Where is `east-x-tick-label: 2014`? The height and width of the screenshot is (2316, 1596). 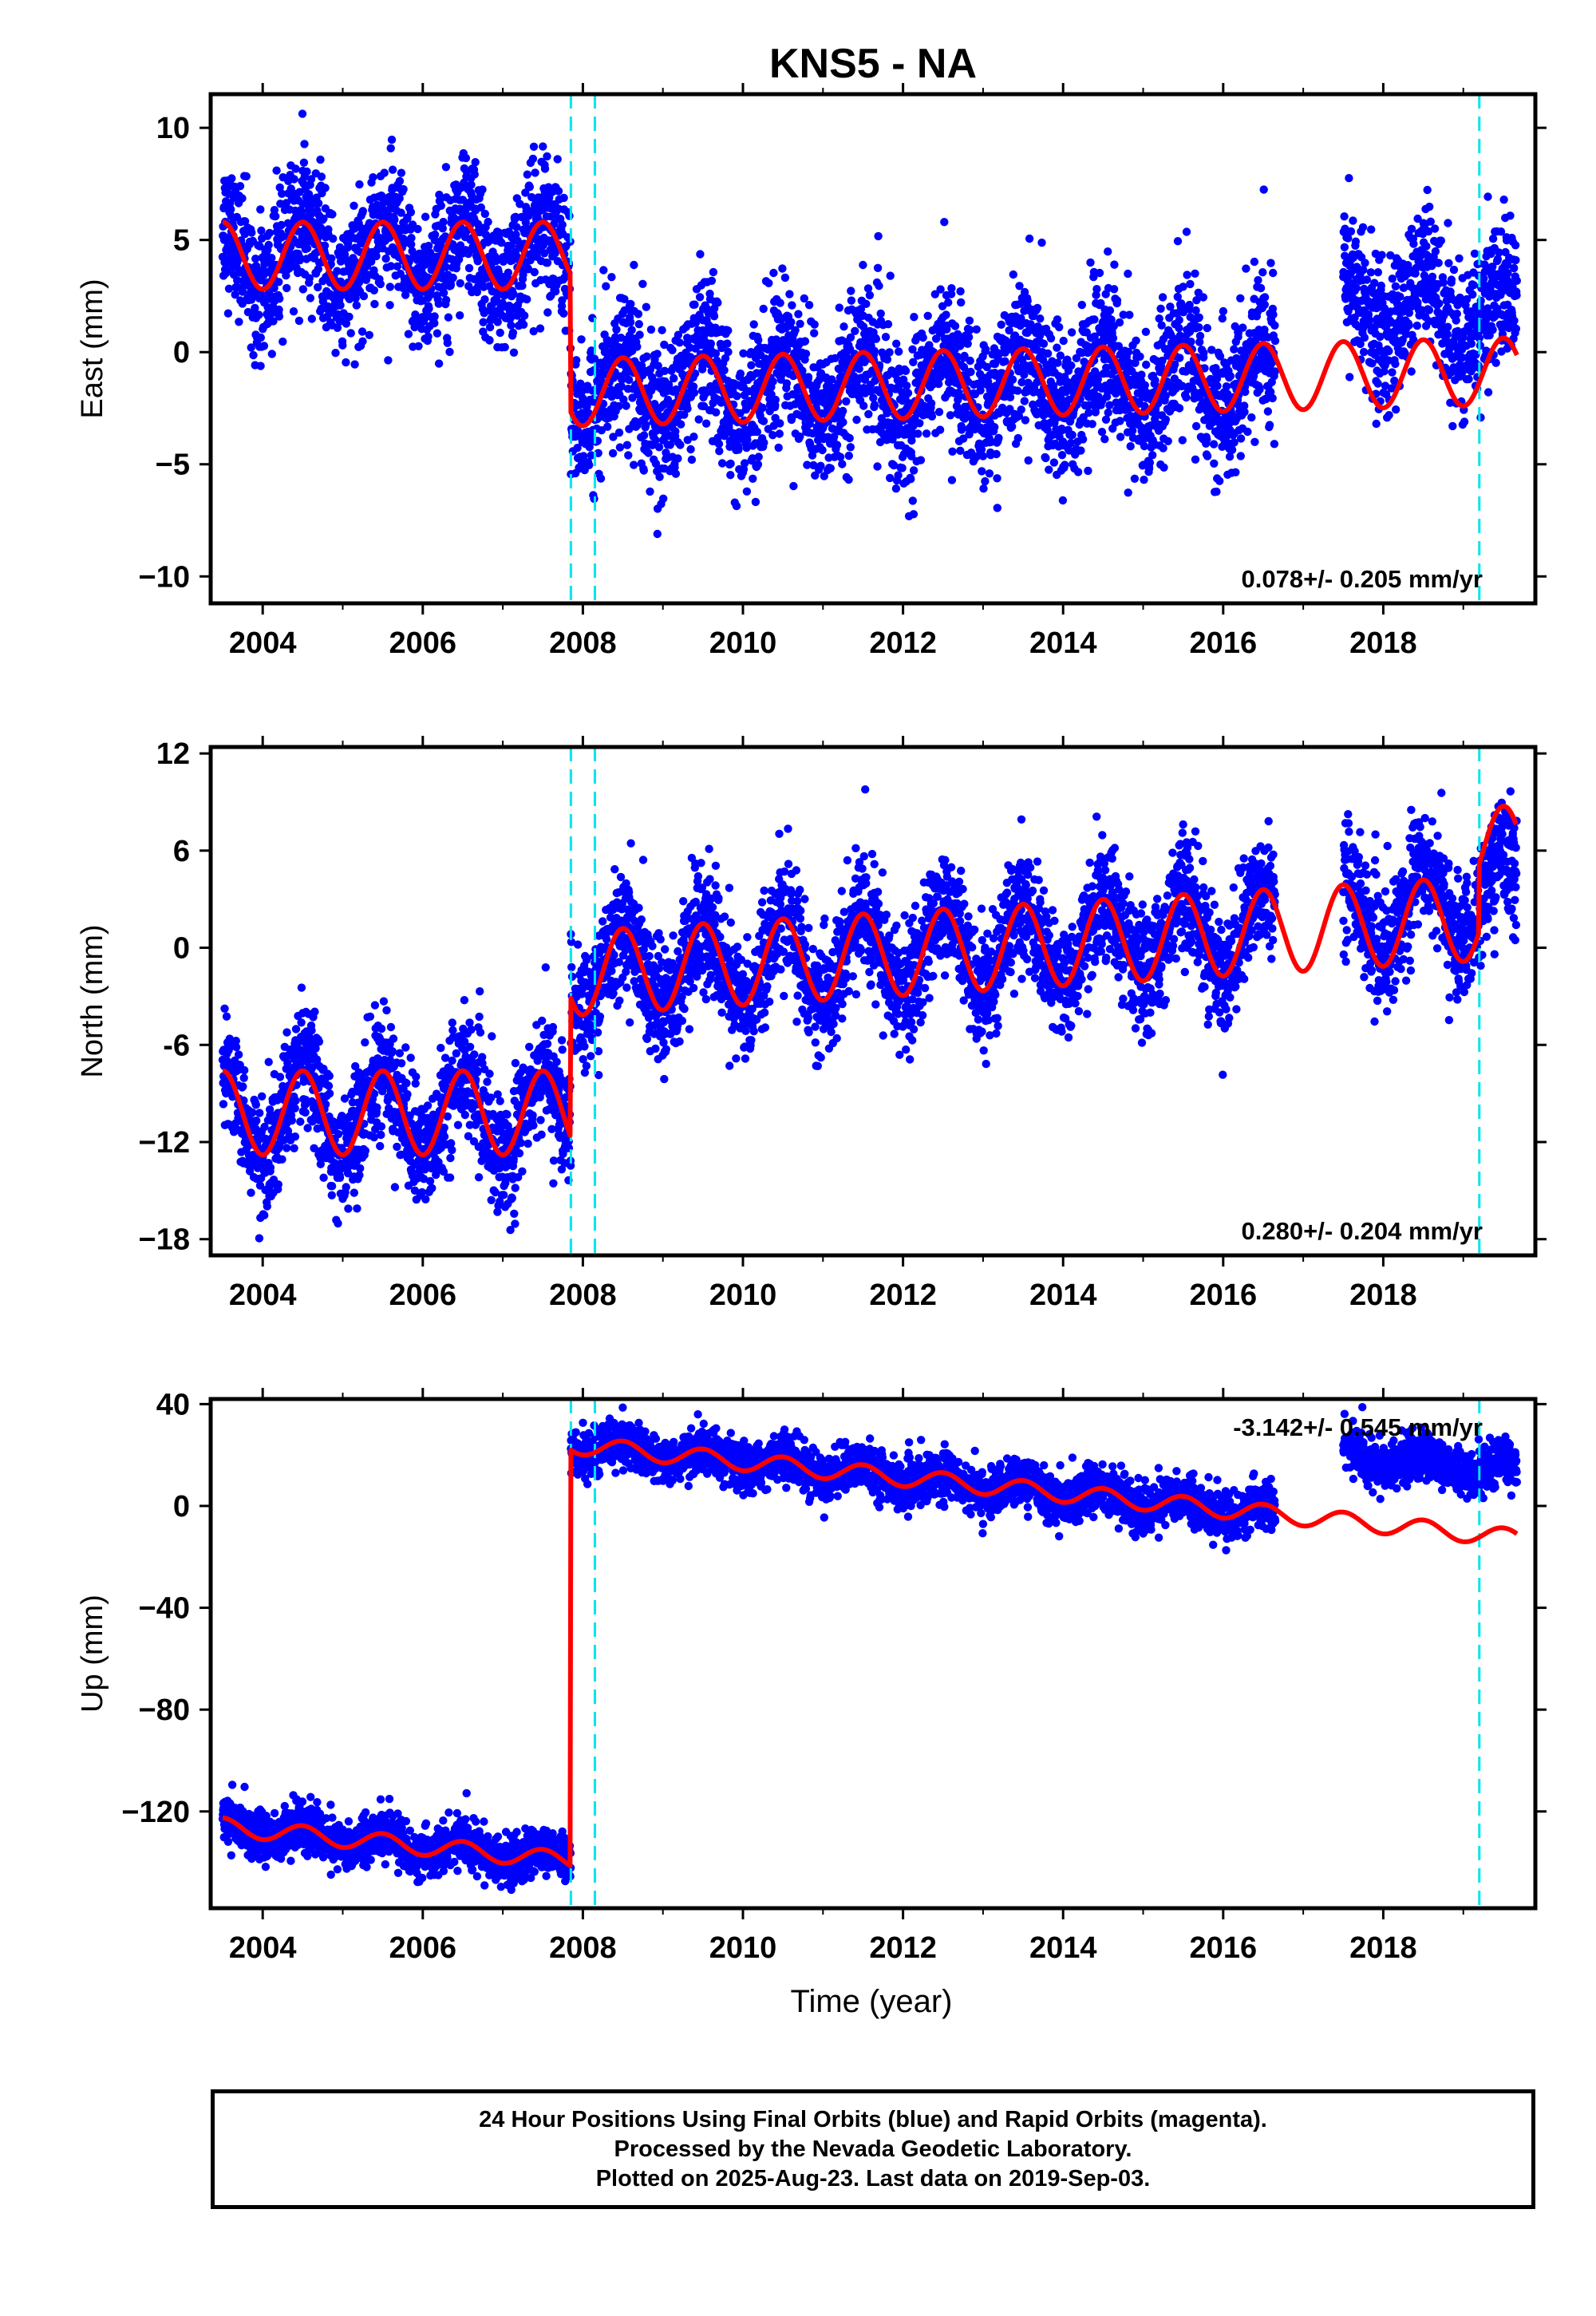
east-x-tick-label: 2014 is located at coordinates (1063, 643).